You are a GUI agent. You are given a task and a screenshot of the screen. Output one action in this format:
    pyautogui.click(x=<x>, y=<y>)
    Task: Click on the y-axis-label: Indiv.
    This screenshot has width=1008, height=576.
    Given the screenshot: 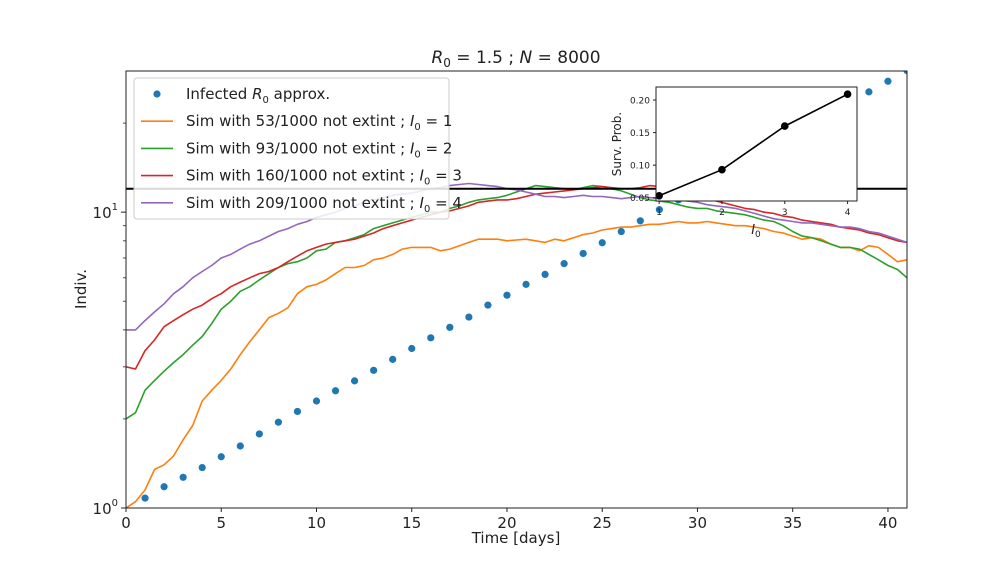 What is the action you would take?
    pyautogui.click(x=81, y=289)
    